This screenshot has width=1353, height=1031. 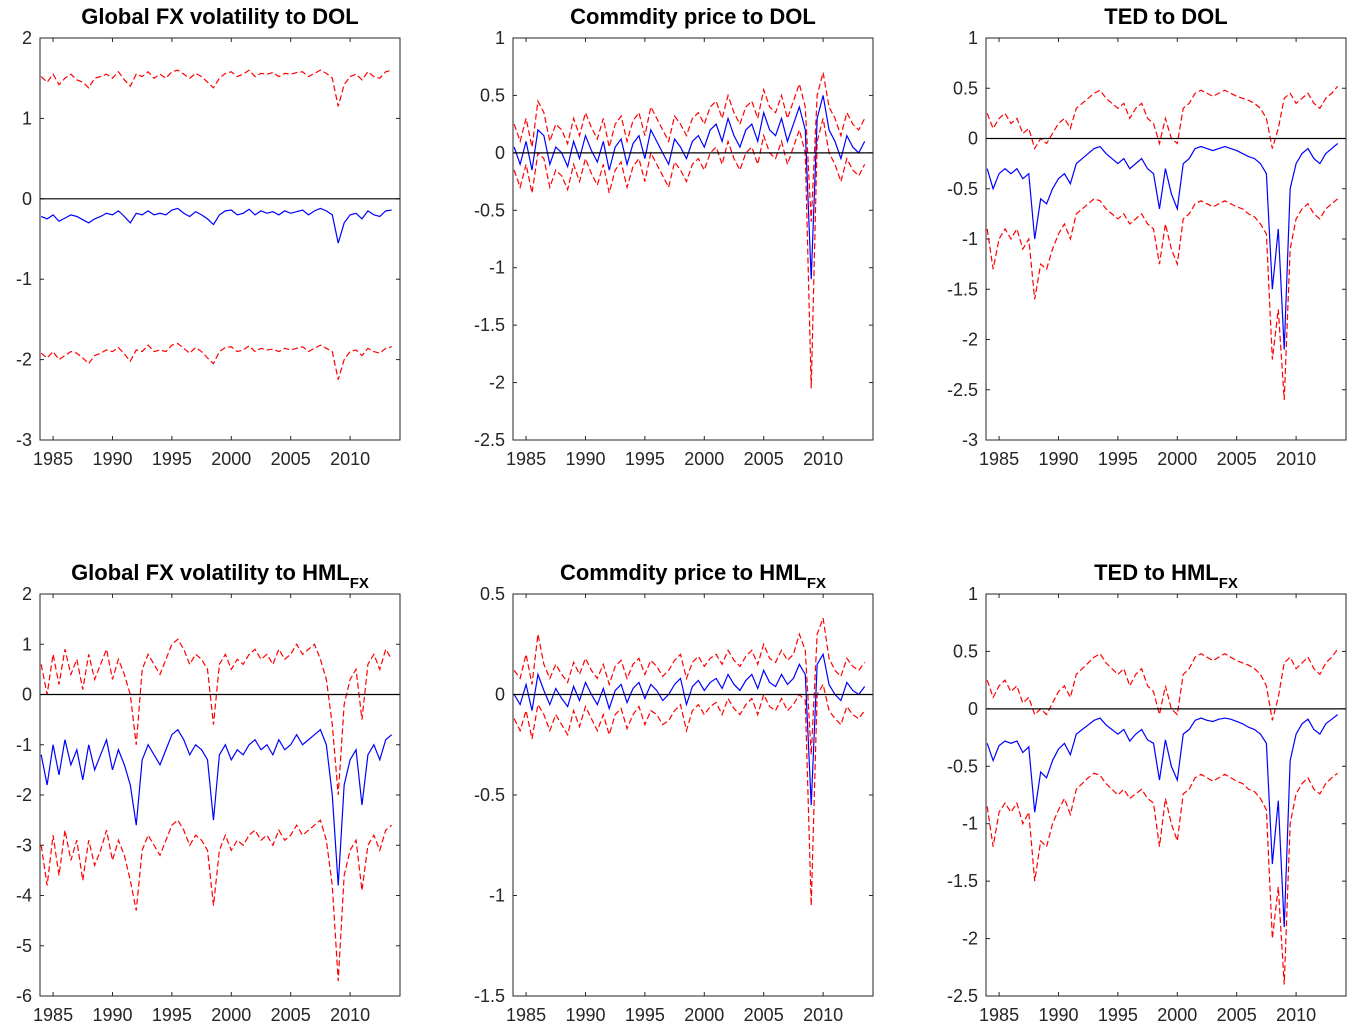 I want to click on title-main: Global FX volatility to DOL, so click(x=219, y=16).